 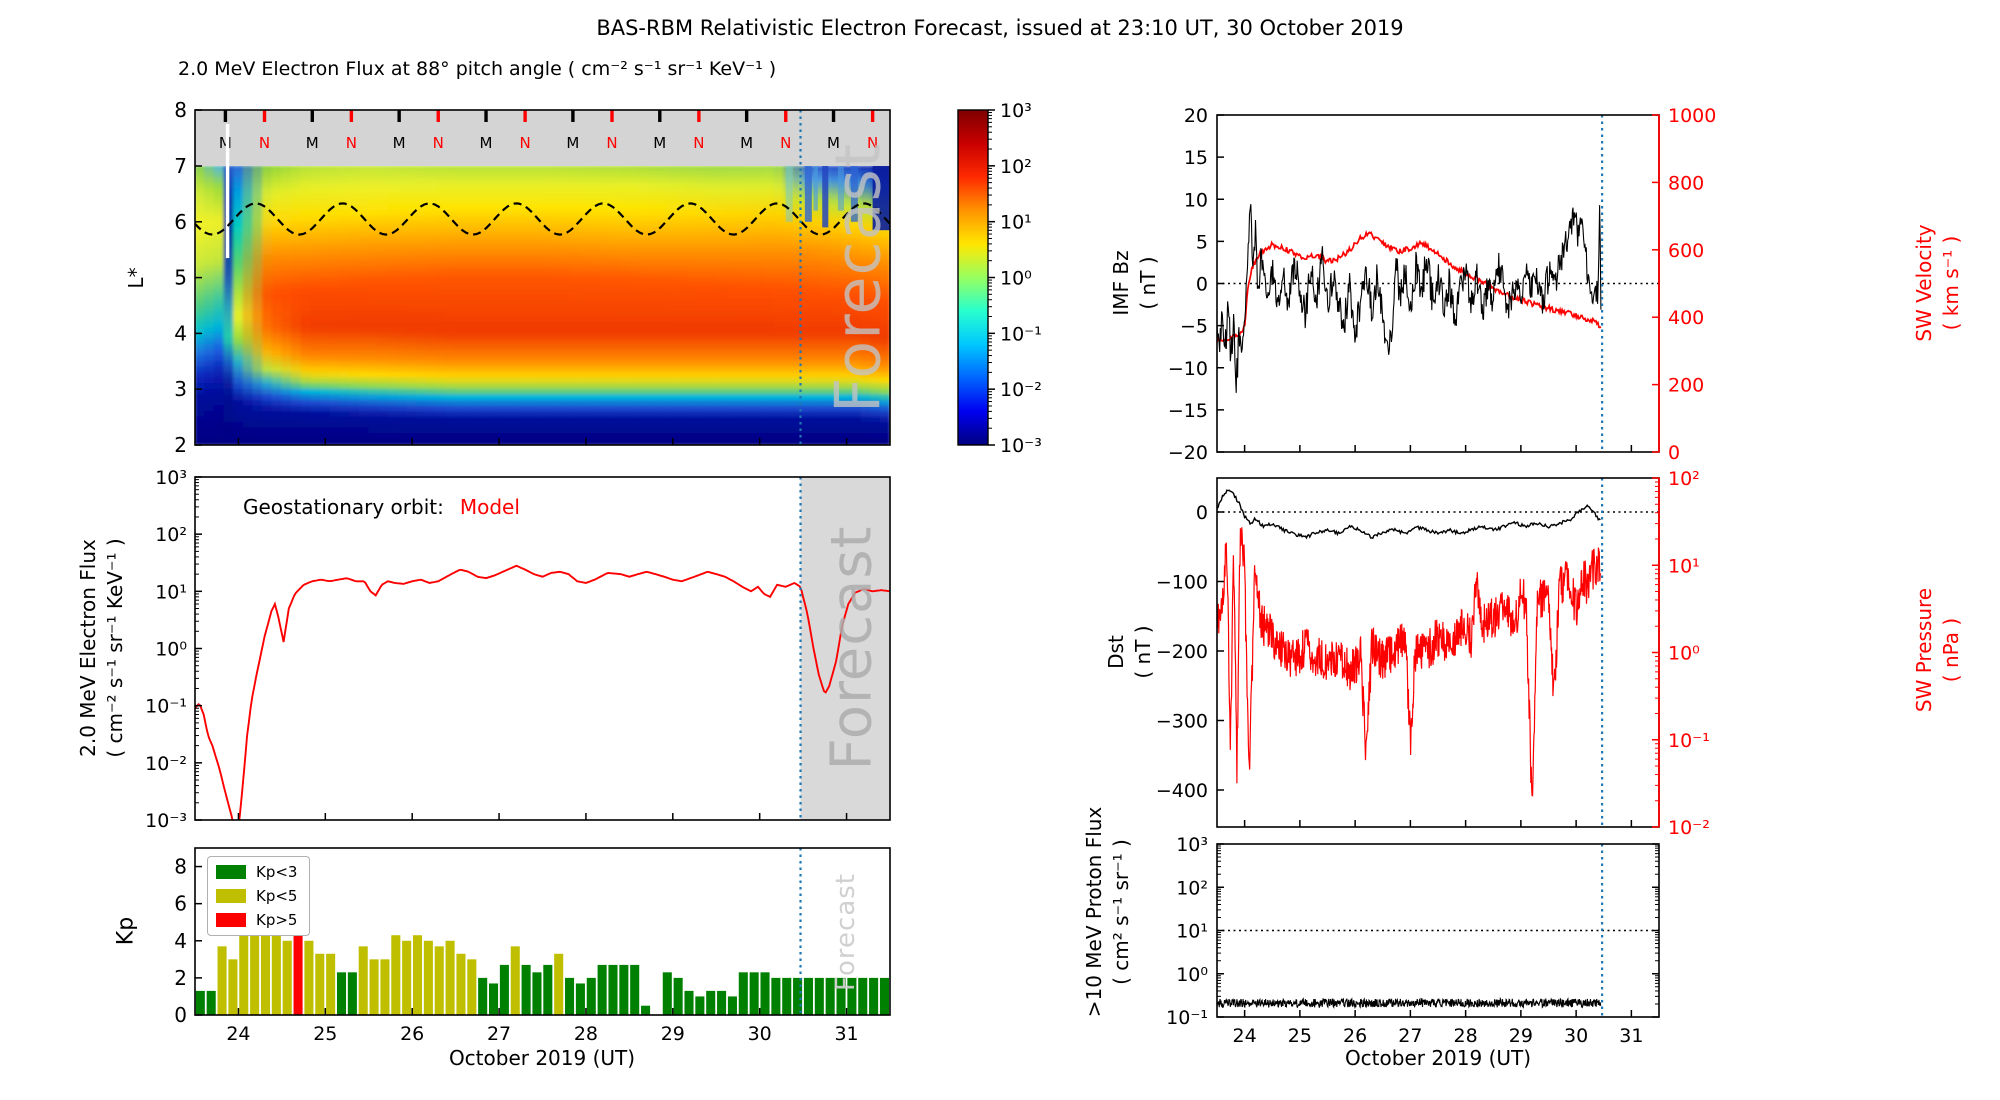 What do you see at coordinates (277, 920) in the screenshot?
I see `legend-label-kp-gt5: Kp>5` at bounding box center [277, 920].